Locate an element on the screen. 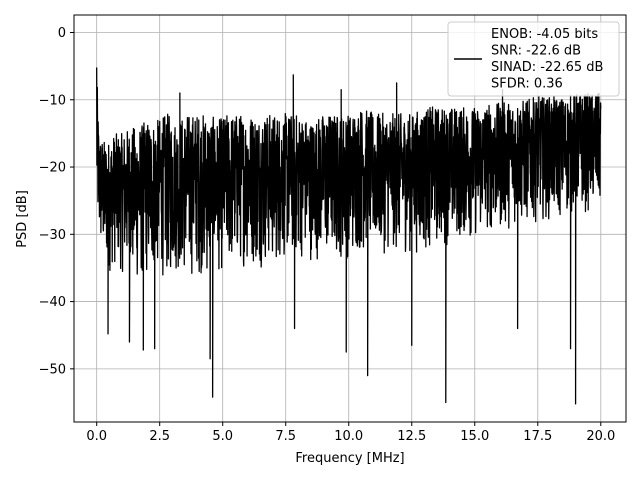 The width and height of the screenshot is (640, 480). legend-entry-line: SNR: -22.6 dB is located at coordinates (536, 51).